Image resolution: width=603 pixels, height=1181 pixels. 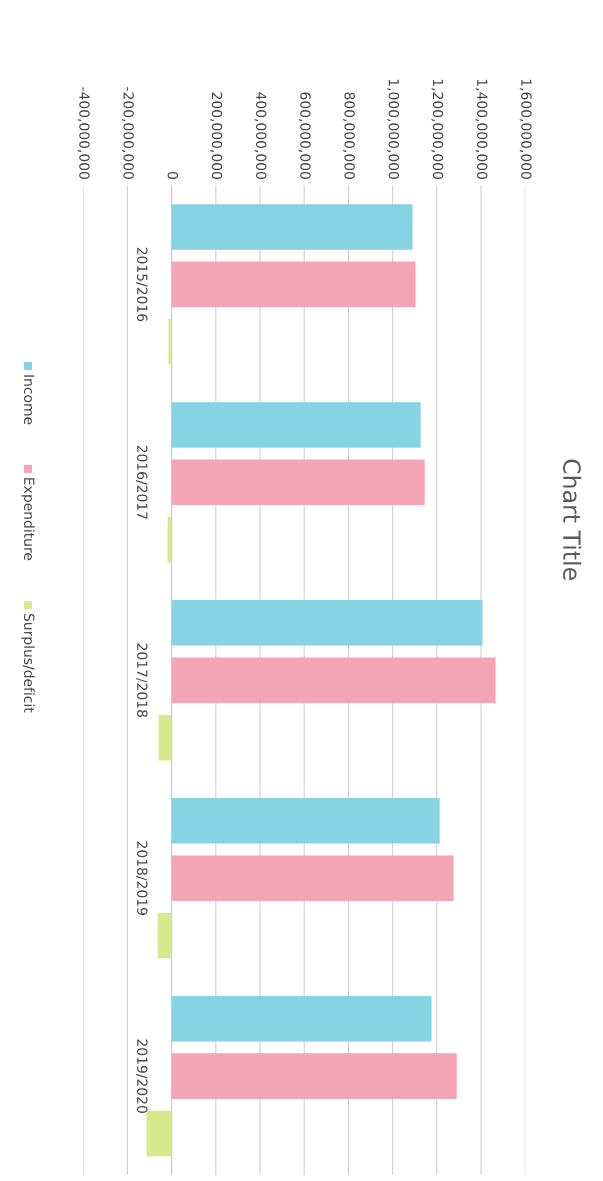 I want to click on x-tick-label: 800,000,000, so click(x=348, y=135).